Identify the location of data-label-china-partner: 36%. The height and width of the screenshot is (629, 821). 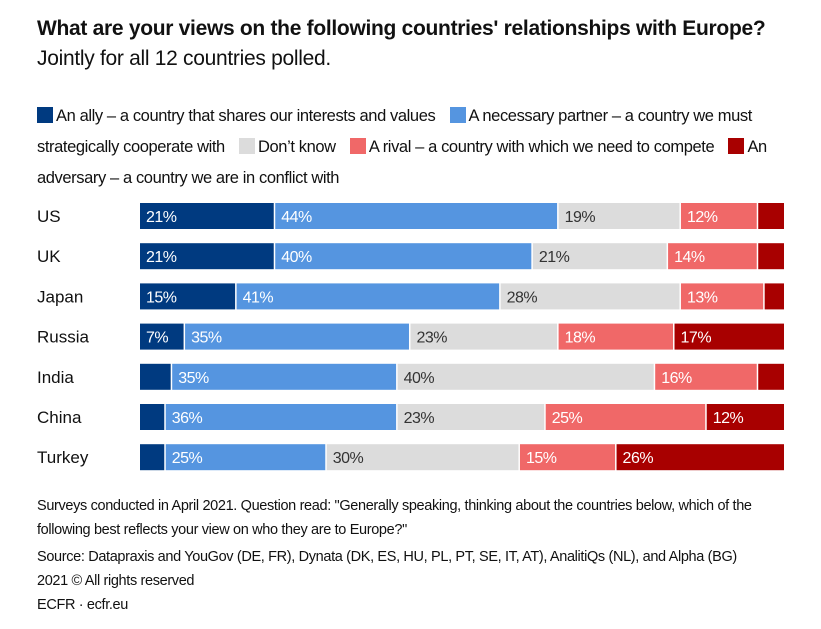
(187, 418).